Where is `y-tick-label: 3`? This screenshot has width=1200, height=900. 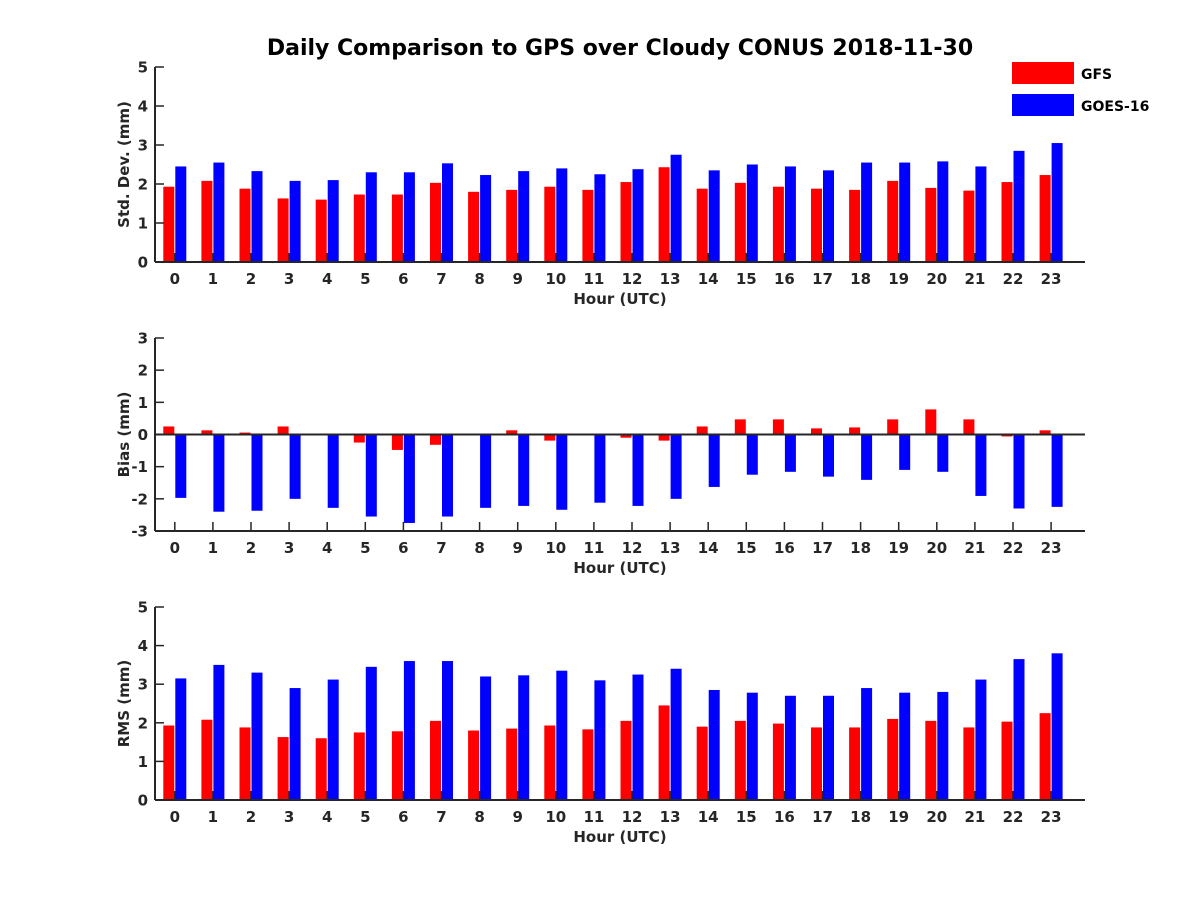 y-tick-label: 3 is located at coordinates (143, 685).